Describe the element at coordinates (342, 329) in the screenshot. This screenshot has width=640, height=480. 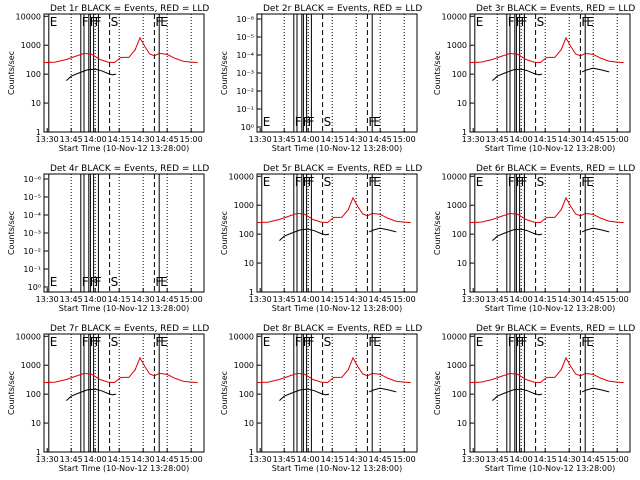
I see `panel-title: Det 8r BLACK = Events, RED = LLD` at that location.